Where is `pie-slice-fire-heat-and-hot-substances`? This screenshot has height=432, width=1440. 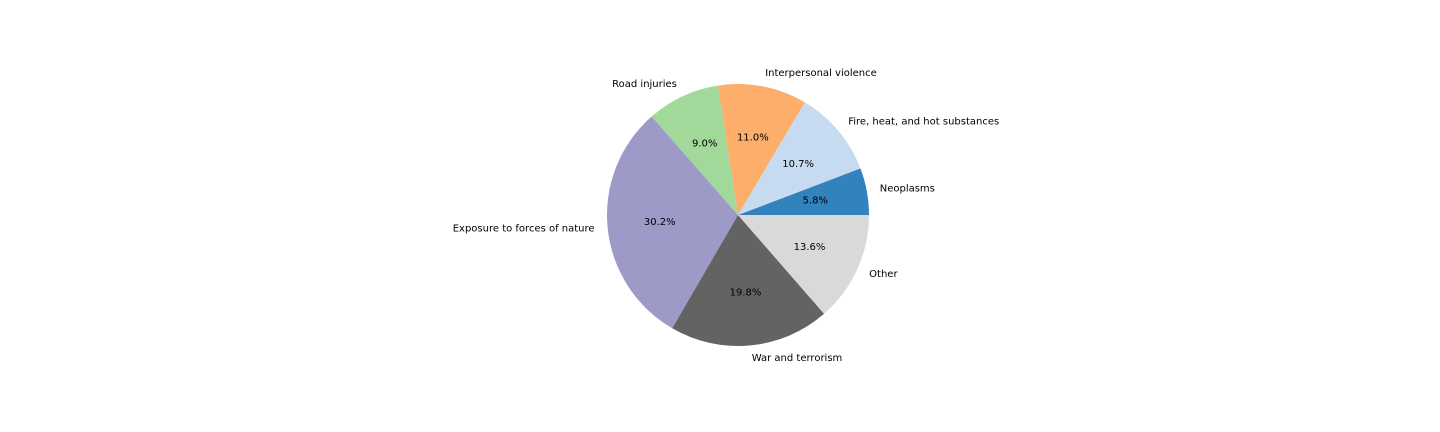
pie-slice-fire-heat-and-hot-substances is located at coordinates (799, 158).